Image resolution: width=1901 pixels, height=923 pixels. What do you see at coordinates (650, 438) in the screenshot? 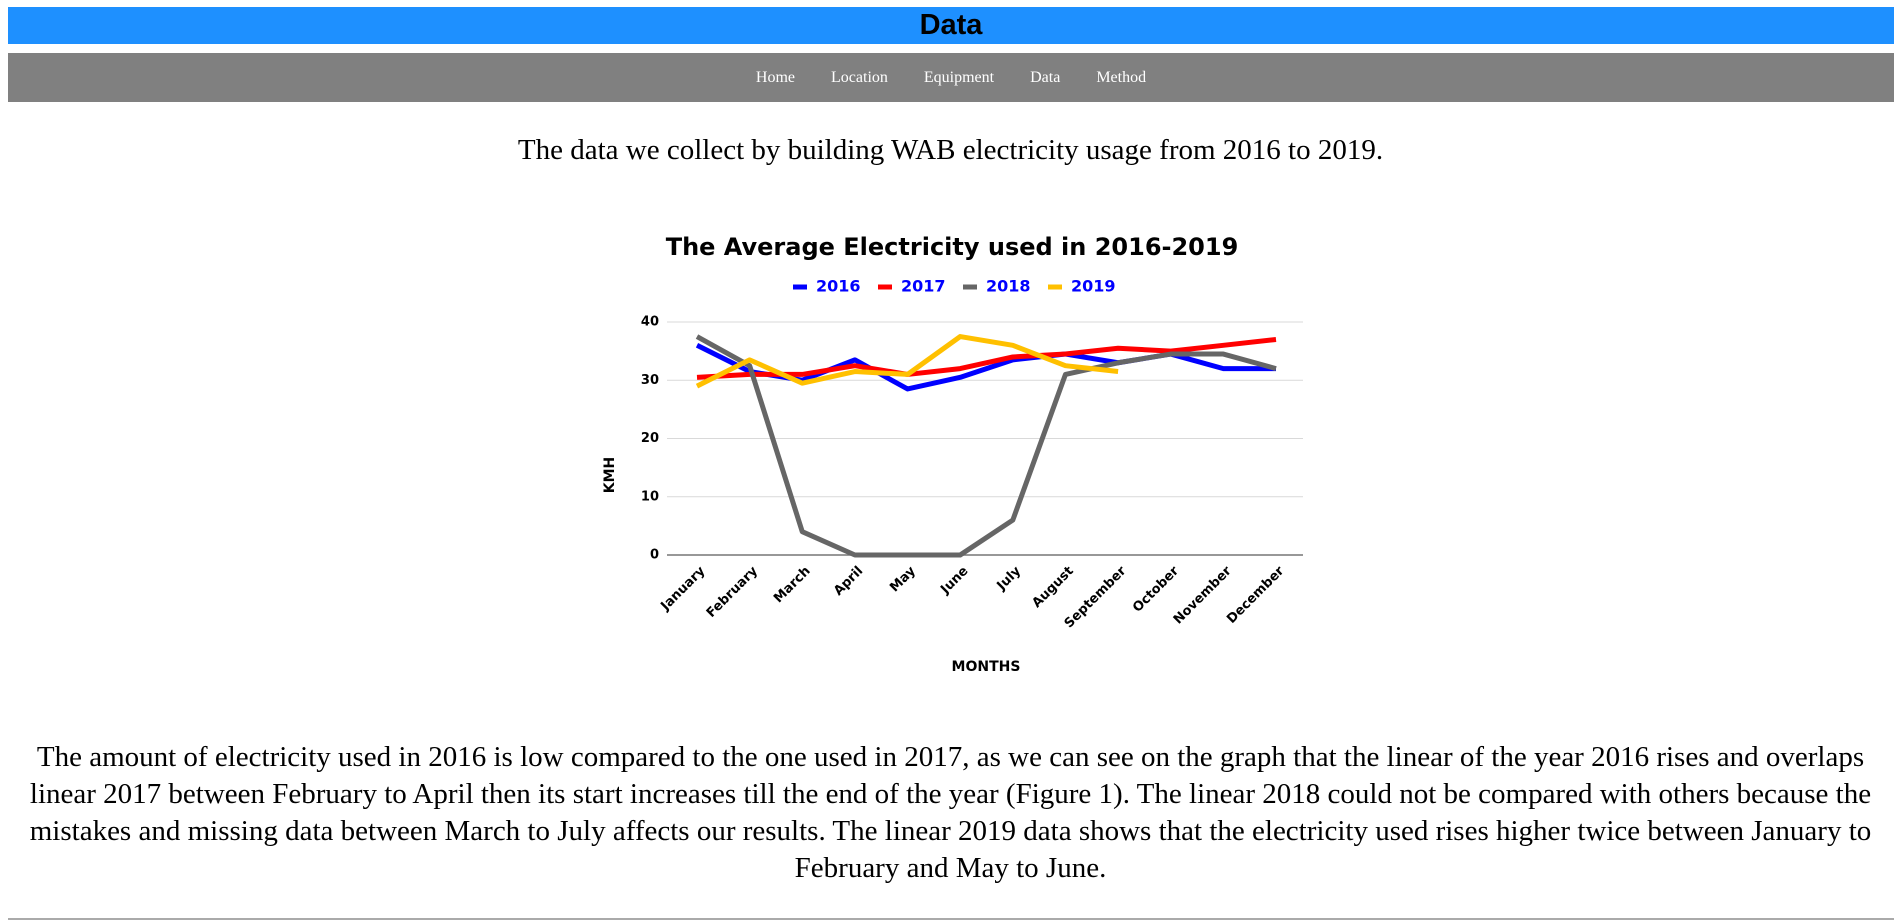
I see `y-tick-label: 20` at bounding box center [650, 438].